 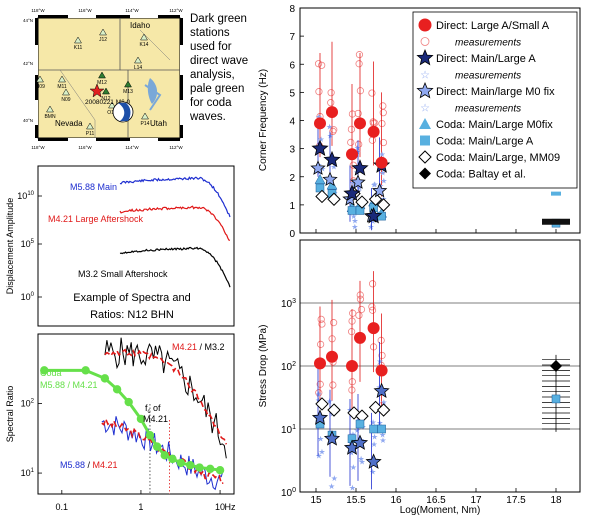 What do you see at coordinates (201, 347) in the screenshot?
I see `label-top-ratio-top_sep: /` at bounding box center [201, 347].